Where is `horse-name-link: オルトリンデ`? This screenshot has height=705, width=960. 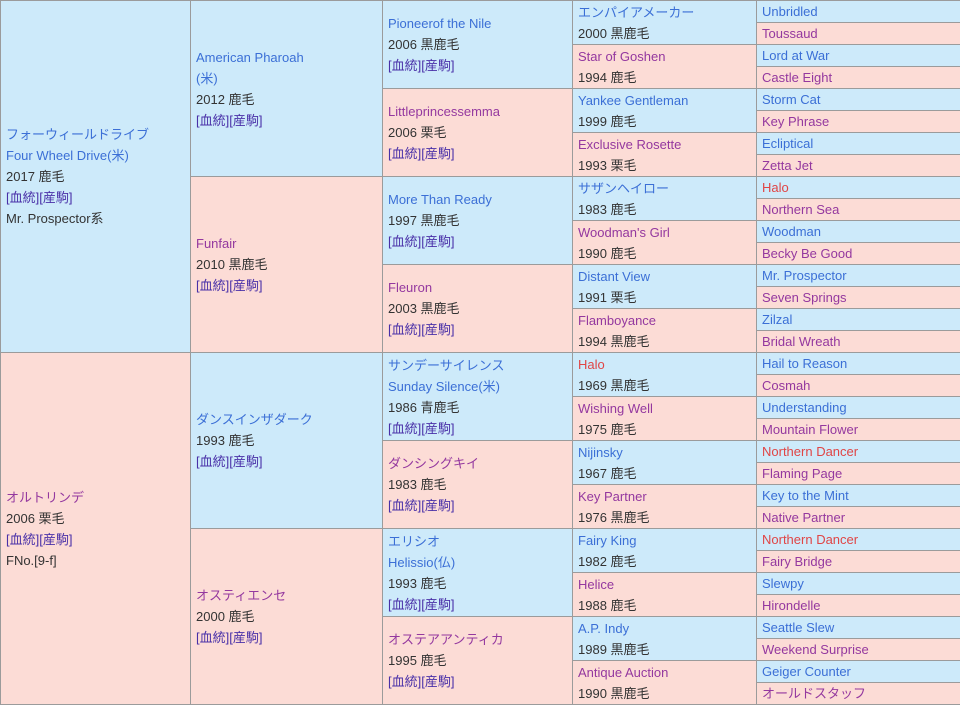 horse-name-link: オルトリンデ is located at coordinates (97, 497).